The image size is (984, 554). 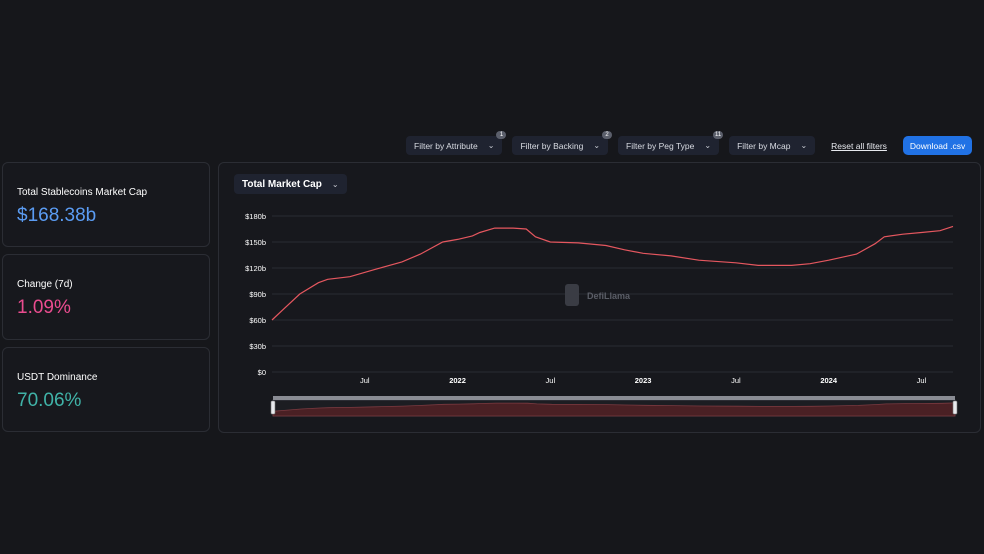 What do you see at coordinates (57, 377) in the screenshot?
I see `dominance-label: USDT Dominance` at bounding box center [57, 377].